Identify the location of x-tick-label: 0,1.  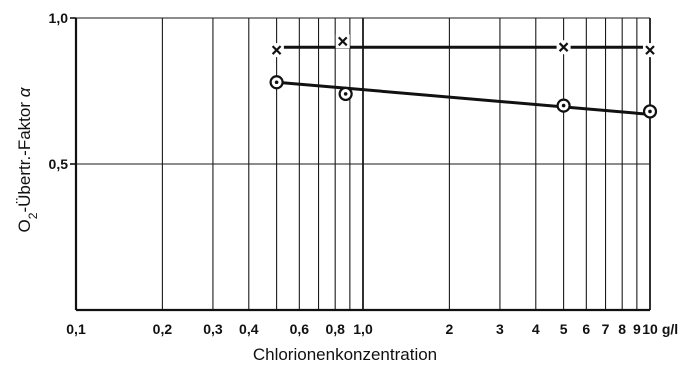
(76, 329).